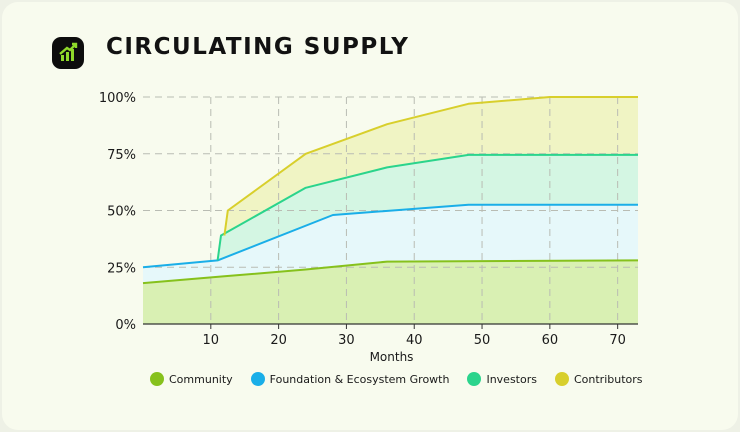 This screenshot has width=740, height=432. What do you see at coordinates (117, 98) in the screenshot?
I see `y-tick-label: 100%` at bounding box center [117, 98].